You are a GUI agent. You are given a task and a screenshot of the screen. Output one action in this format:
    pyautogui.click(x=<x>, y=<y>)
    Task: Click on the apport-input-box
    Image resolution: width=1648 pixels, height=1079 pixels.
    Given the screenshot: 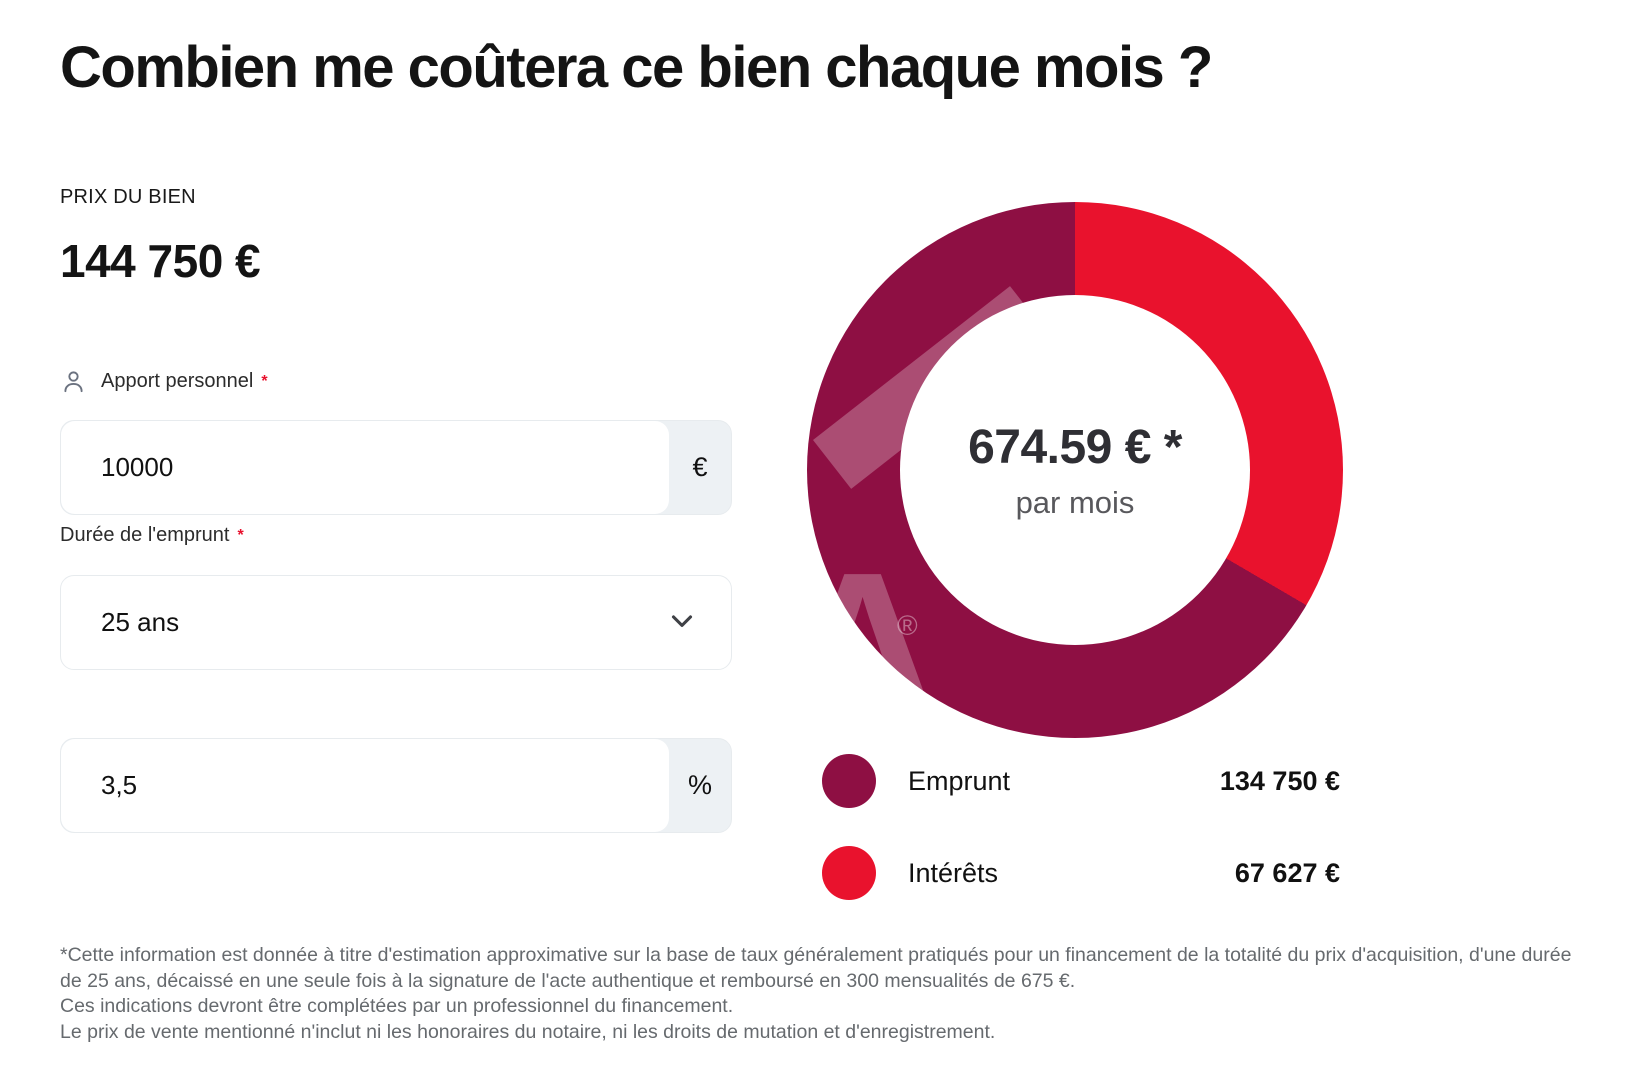 What is the action you would take?
    pyautogui.click(x=365, y=467)
    